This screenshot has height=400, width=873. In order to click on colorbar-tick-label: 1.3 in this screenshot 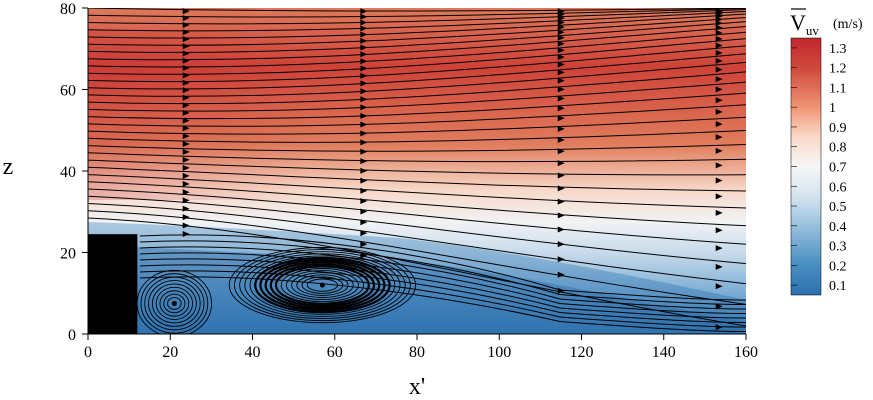, I will do `click(838, 49)`.